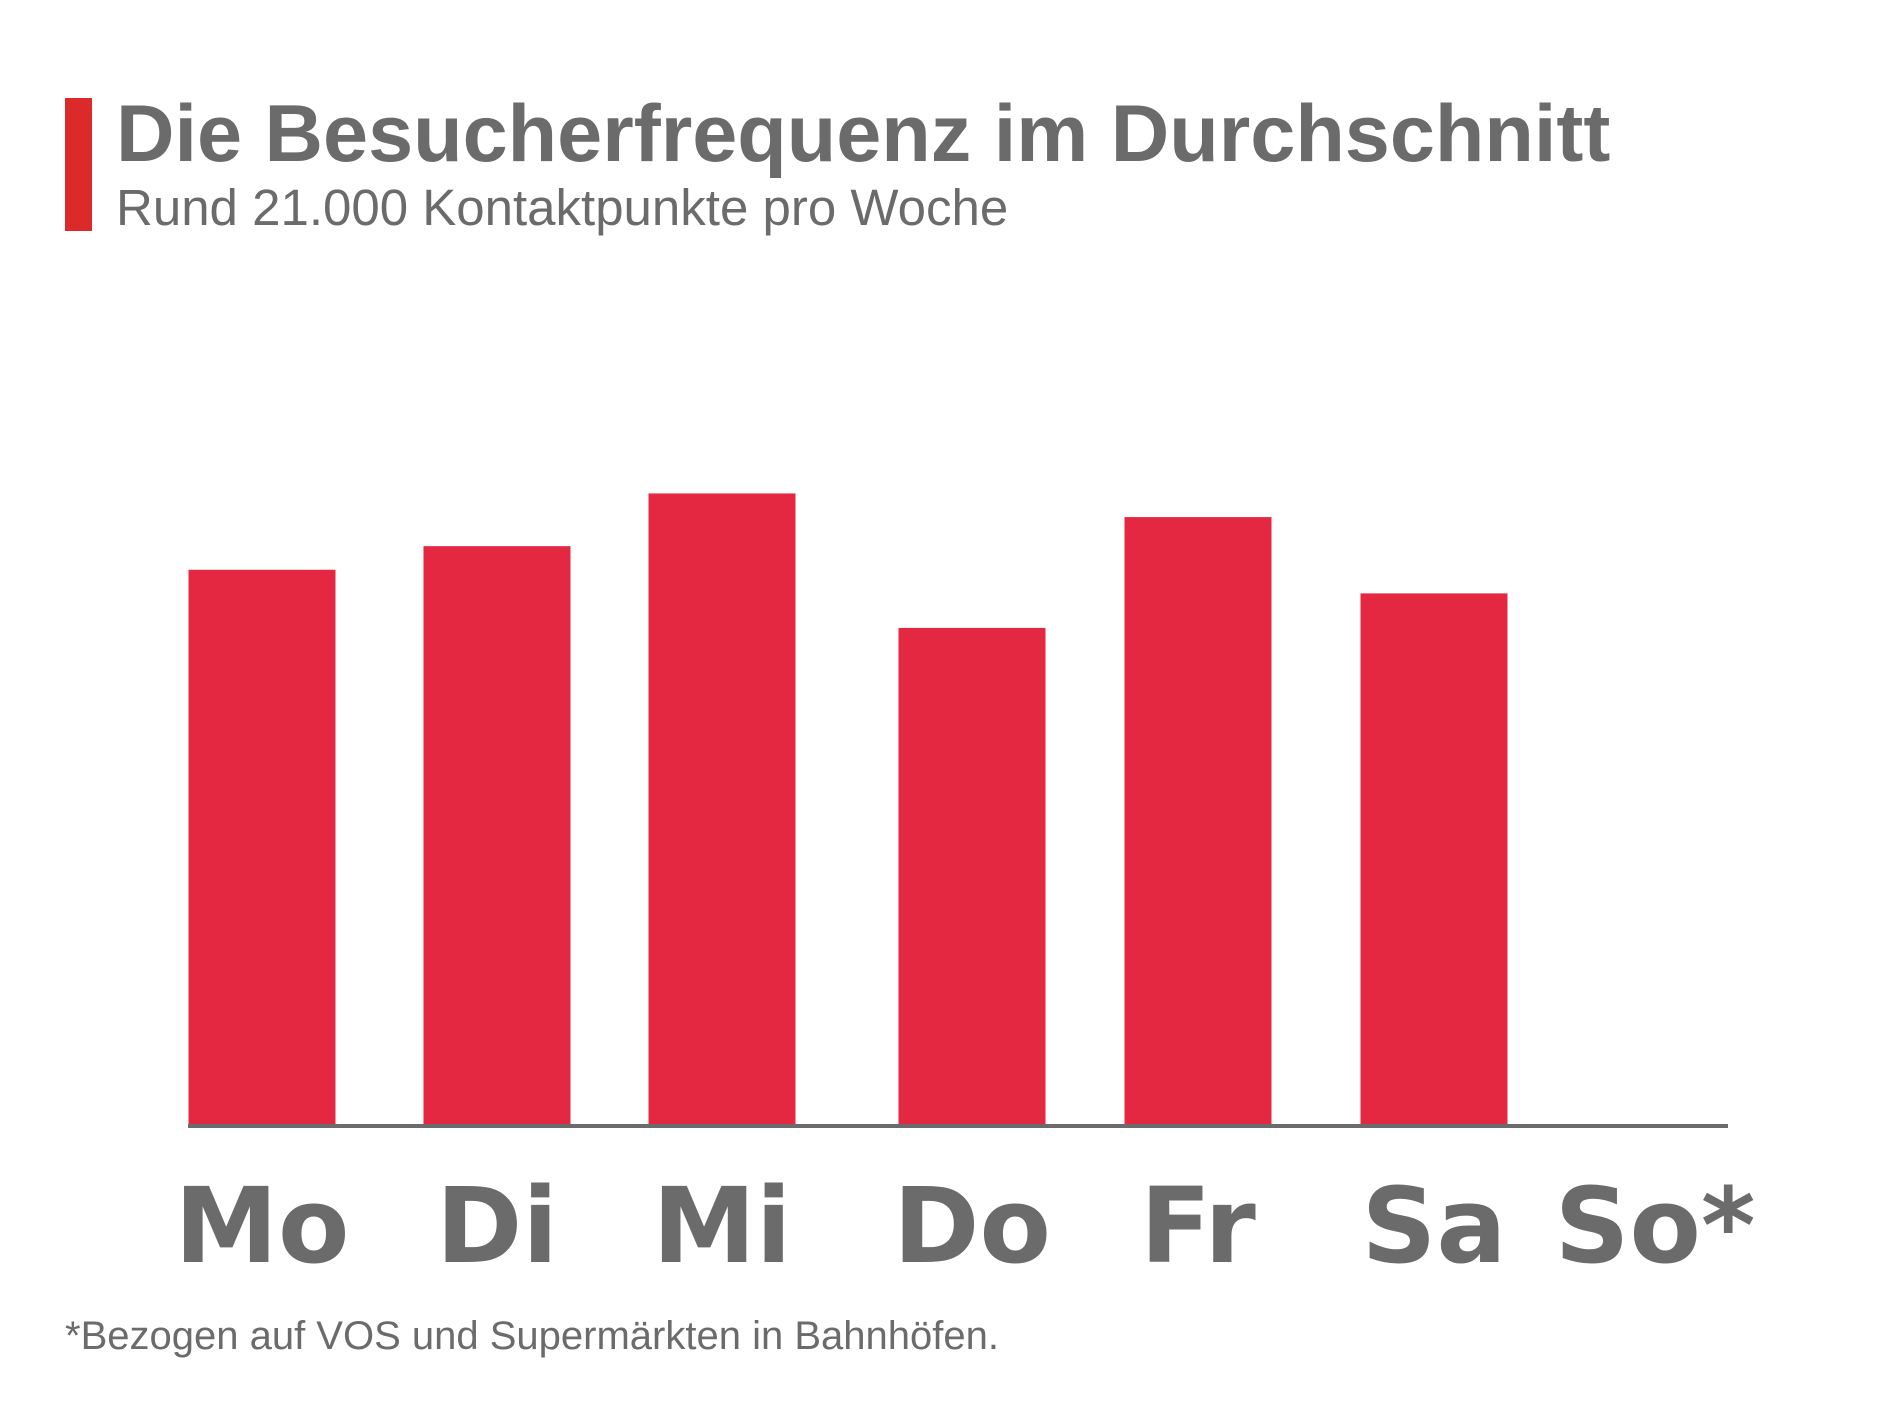  Describe the element at coordinates (863, 134) in the screenshot. I see `chart-title: Die Besucherfrequenz im Durchschnitt` at that location.